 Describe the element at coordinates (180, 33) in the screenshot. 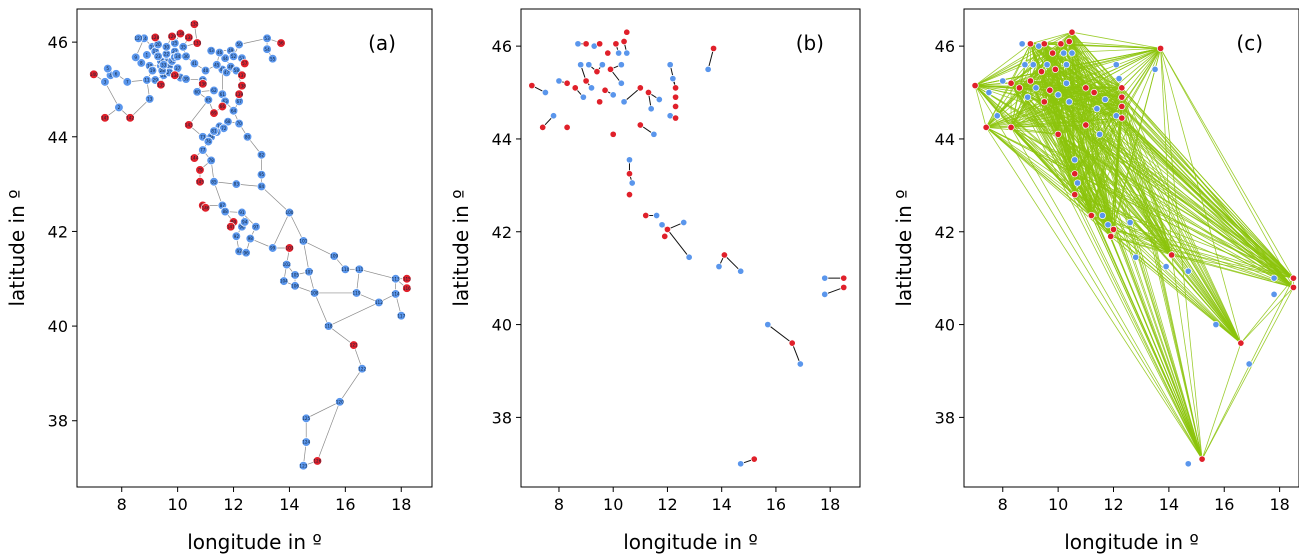

I see `node-label: 130` at that location.